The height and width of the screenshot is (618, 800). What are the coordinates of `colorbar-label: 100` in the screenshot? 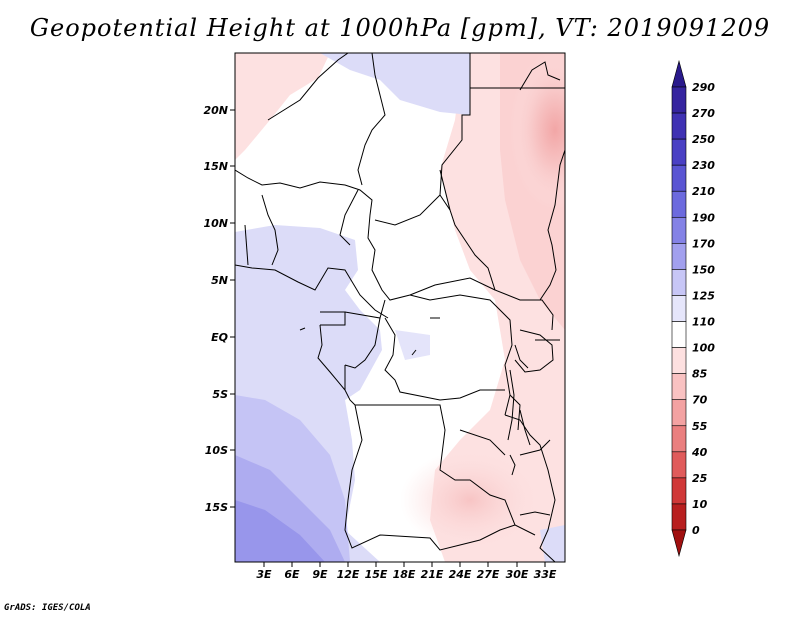 It's located at (703, 348).